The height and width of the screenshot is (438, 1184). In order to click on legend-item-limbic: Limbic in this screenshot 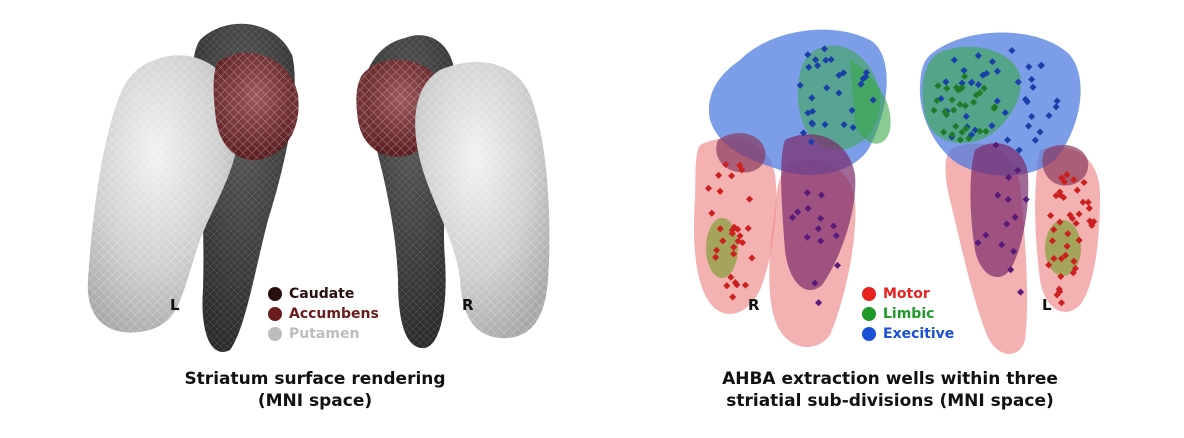, I will do `click(908, 314)`.